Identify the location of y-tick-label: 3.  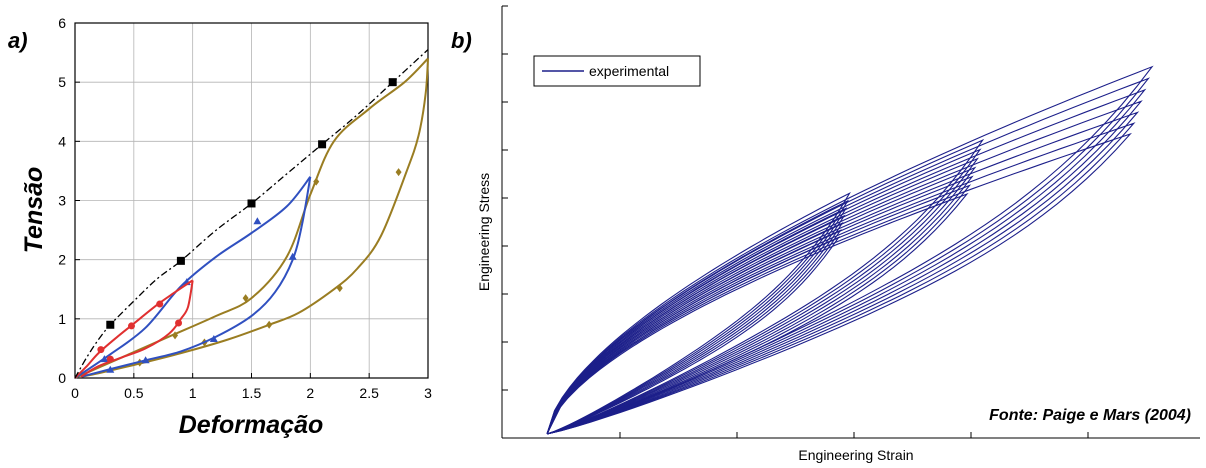
(62, 201).